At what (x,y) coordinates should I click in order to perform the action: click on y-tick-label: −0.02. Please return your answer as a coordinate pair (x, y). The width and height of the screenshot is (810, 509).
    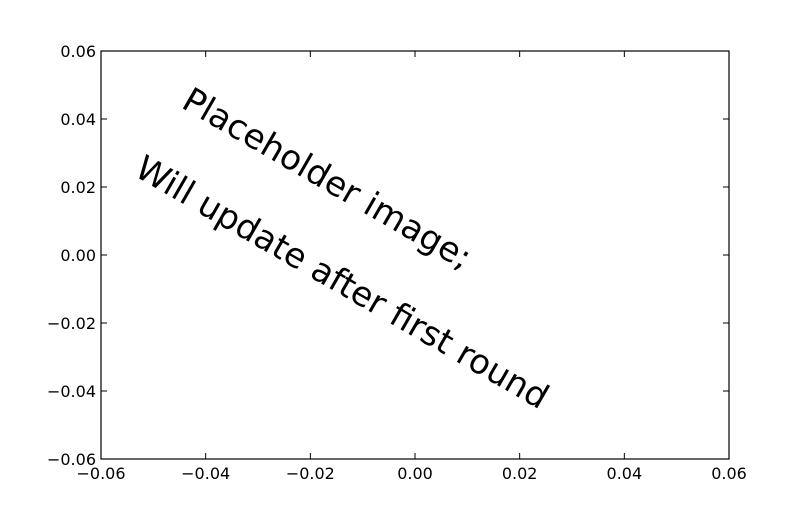
    Looking at the image, I should click on (71, 323).